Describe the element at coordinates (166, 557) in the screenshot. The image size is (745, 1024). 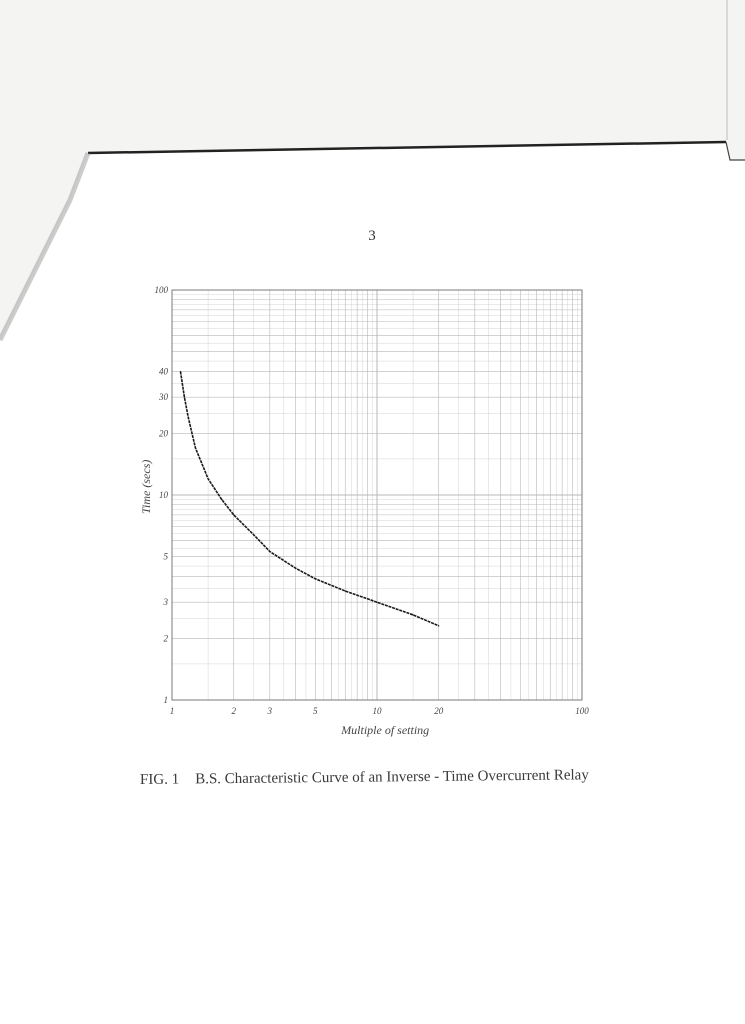
I see `y-tick-label: 5` at that location.